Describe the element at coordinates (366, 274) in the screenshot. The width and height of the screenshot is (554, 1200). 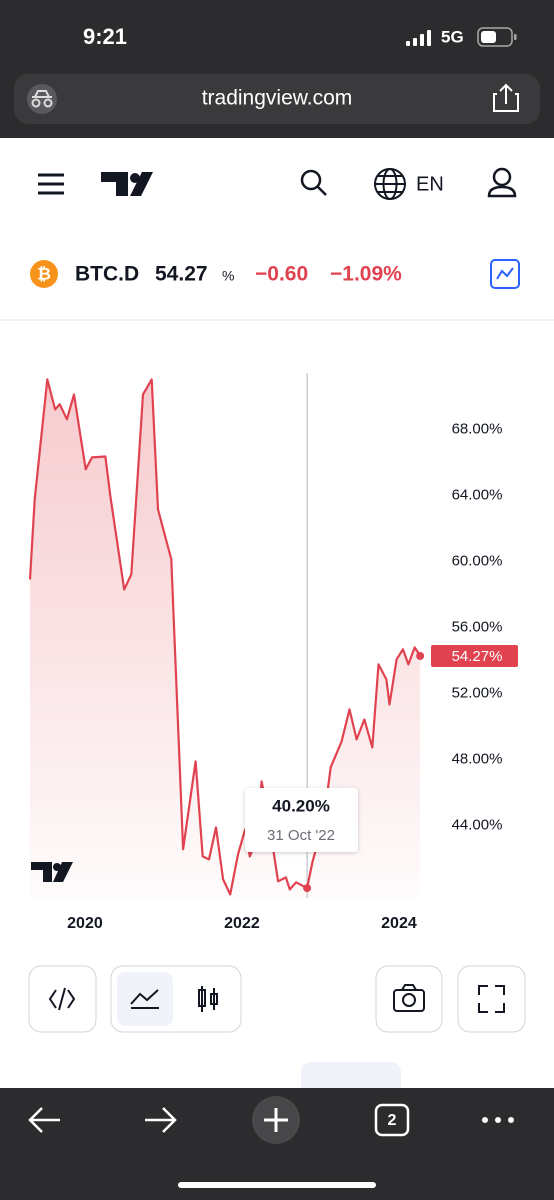
I see `change-percent: −1.09%` at that location.